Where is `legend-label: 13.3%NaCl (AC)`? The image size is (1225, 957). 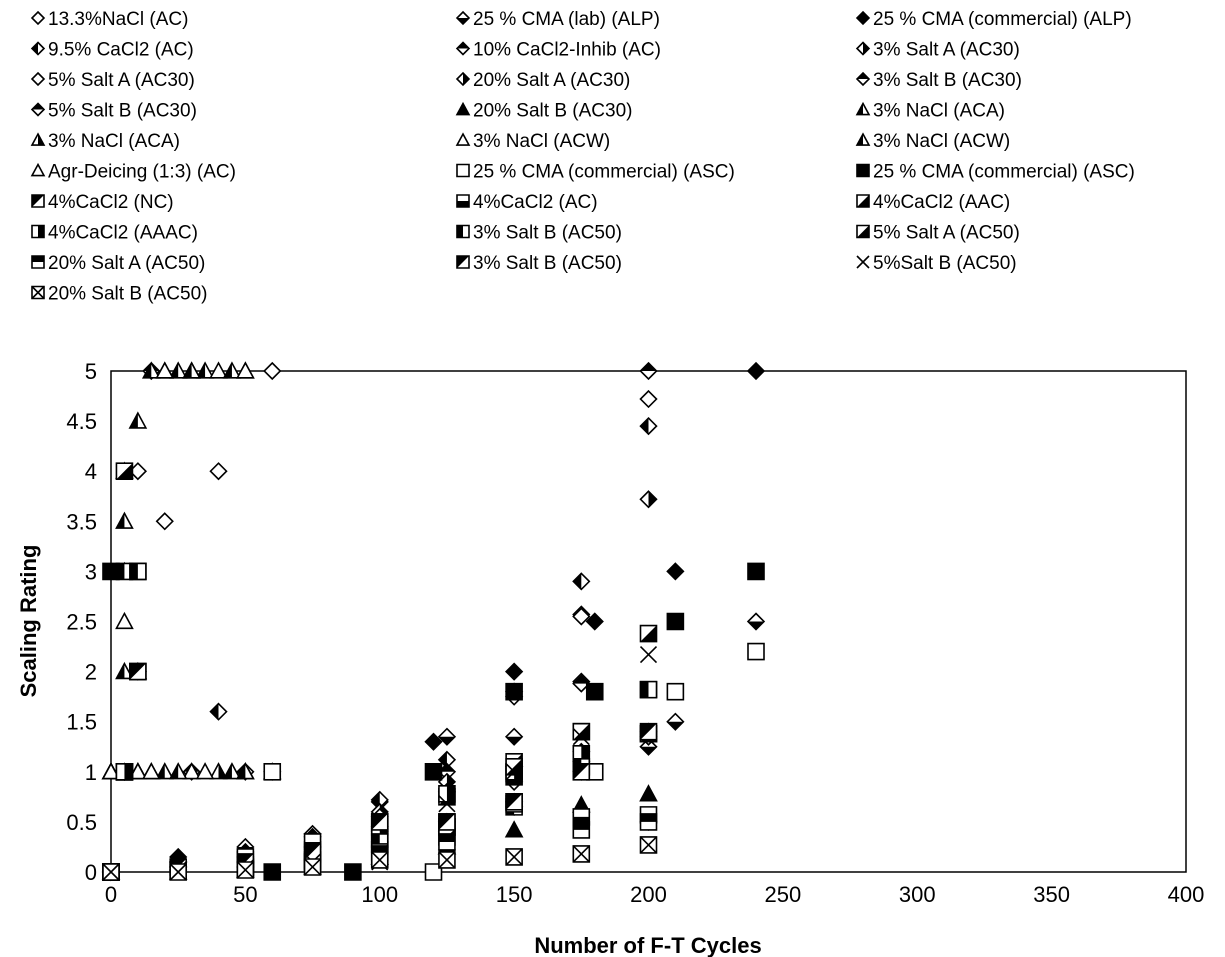
legend-label: 13.3%NaCl (AC) is located at coordinates (118, 19).